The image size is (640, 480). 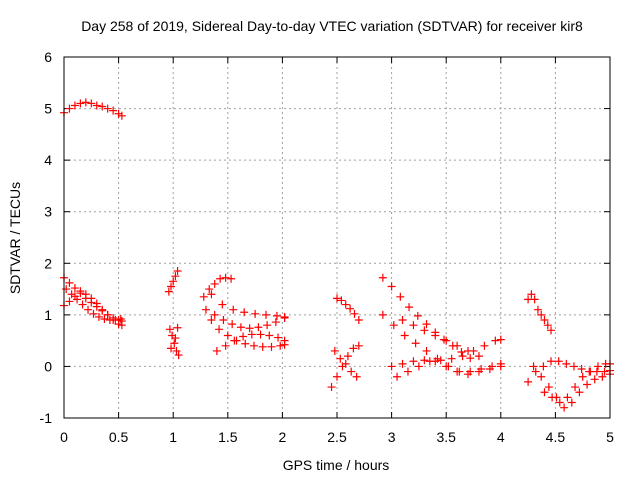 What do you see at coordinates (345, 366) in the screenshot?
I see `series-arc-3b` at bounding box center [345, 366].